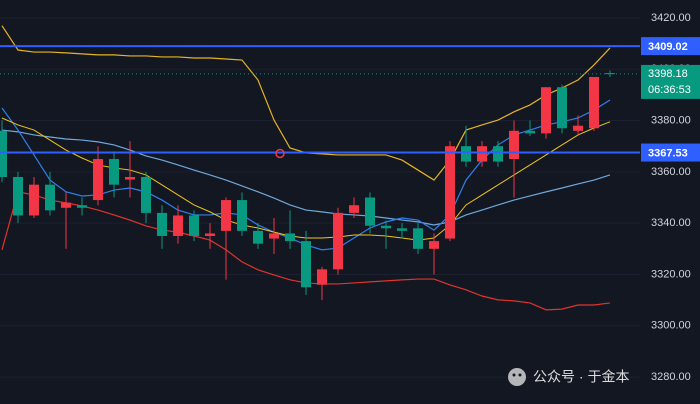 The width and height of the screenshot is (700, 404). Describe the element at coordinates (671, 326) in the screenshot. I see `y-tick-label: 3300.00` at that location.